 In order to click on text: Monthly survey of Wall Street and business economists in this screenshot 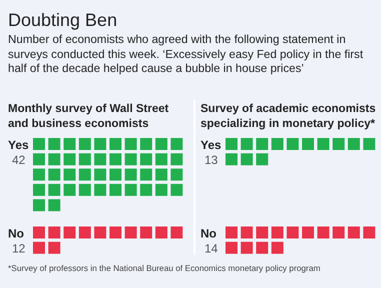, I will do `click(88, 116)`.